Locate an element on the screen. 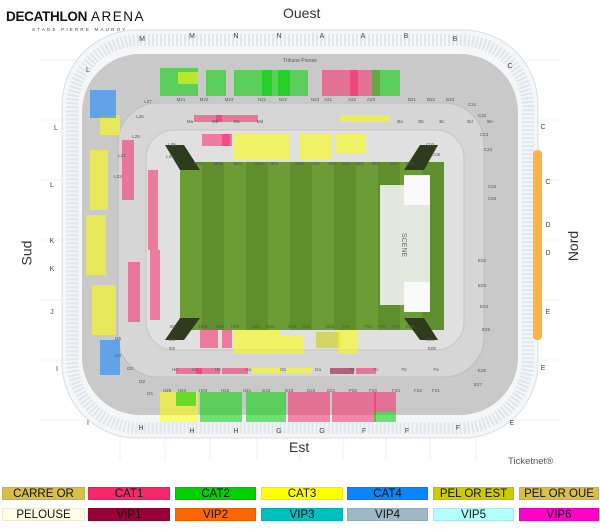 Image resolution: width=600 pixels, height=529 pixels. section-label: I01 is located at coordinates (173, 326).